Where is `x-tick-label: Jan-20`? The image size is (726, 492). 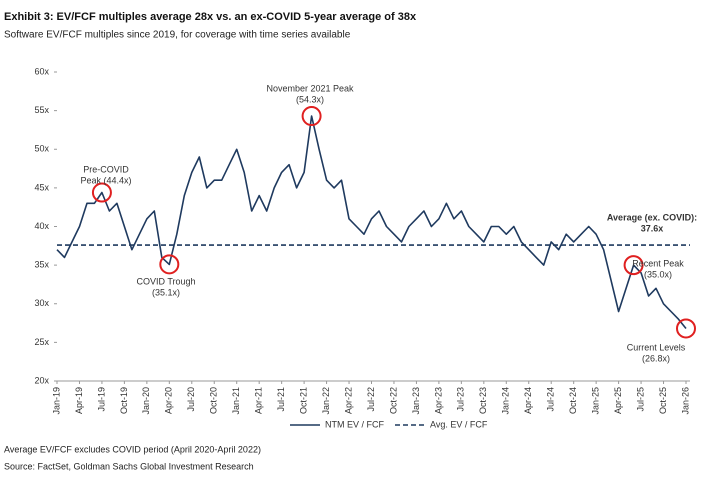
x-tick-label: Jan-20 is located at coordinates (146, 401).